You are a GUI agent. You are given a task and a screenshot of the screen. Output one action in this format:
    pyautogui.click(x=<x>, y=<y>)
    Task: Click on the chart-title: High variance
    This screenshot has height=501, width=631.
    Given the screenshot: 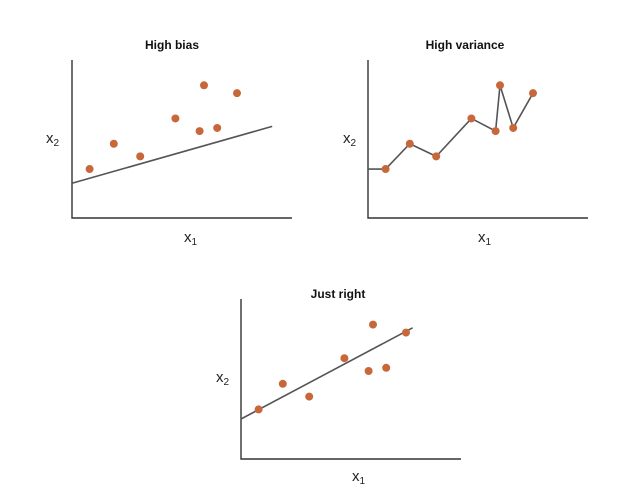 What is the action you would take?
    pyautogui.click(x=465, y=45)
    